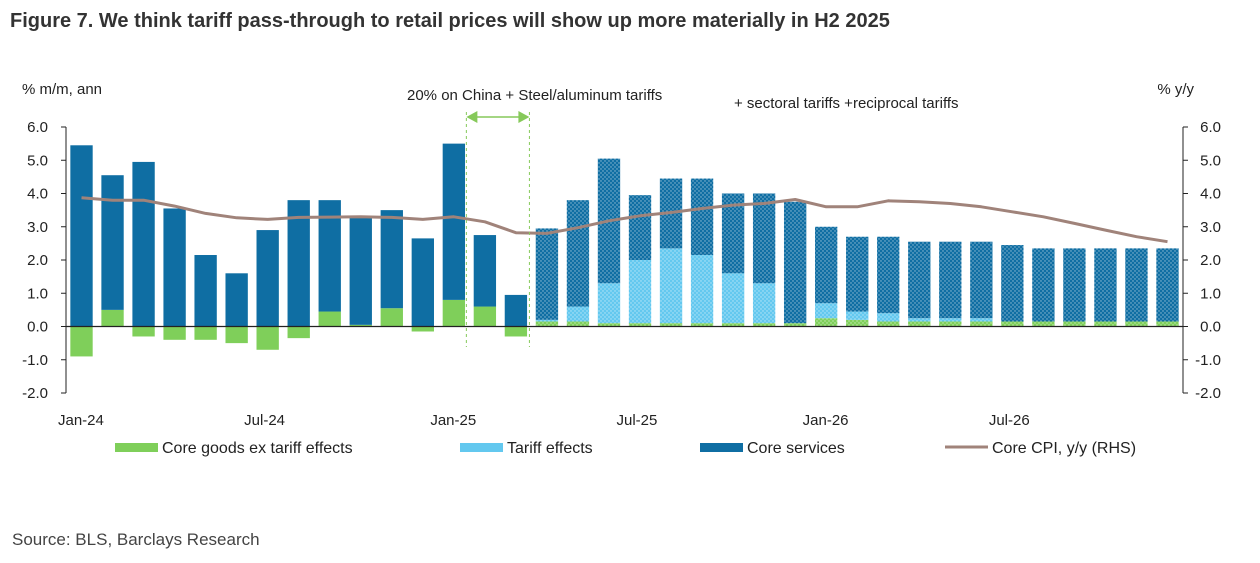 This screenshot has width=1260, height=563. What do you see at coordinates (796, 448) in the screenshot?
I see `legend-label: Core services` at bounding box center [796, 448].